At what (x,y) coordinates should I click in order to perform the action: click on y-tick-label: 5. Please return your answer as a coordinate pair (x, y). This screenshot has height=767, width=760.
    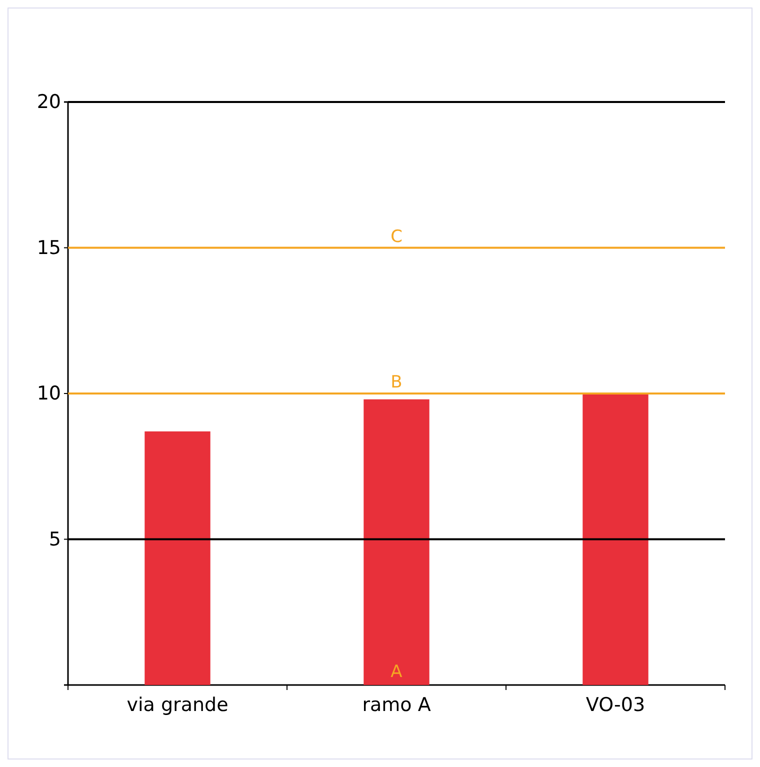
    Looking at the image, I should click on (54, 539).